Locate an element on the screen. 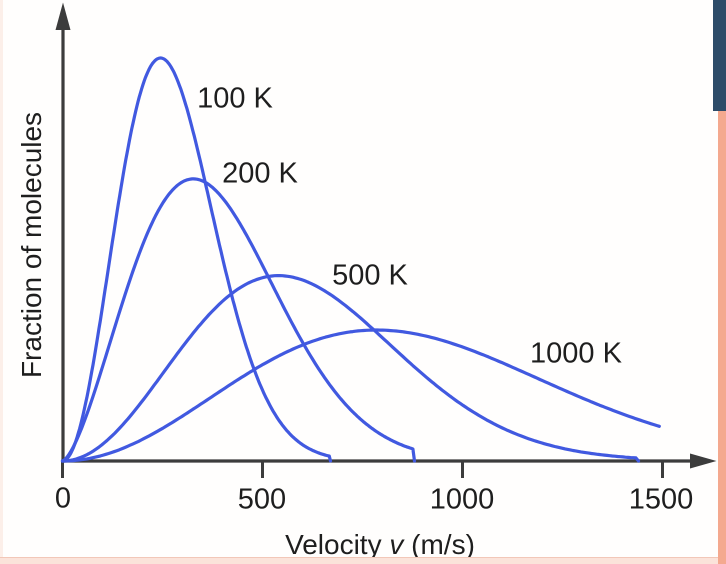 This screenshot has width=726, height=564. left-edge-strip is located at coordinates (1, 282).